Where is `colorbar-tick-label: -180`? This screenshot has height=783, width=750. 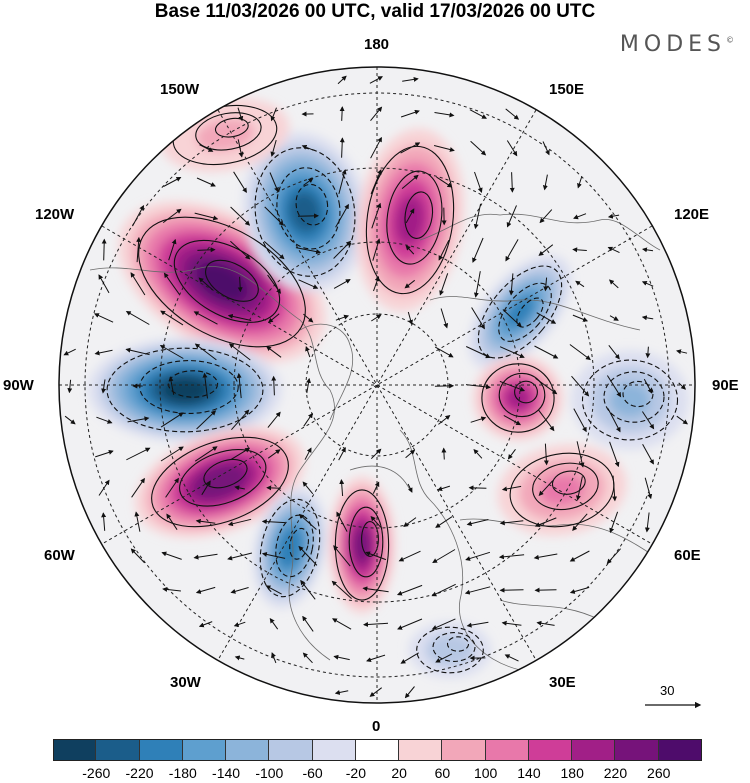 colorbar-tick-label: -180 is located at coordinates (182, 773).